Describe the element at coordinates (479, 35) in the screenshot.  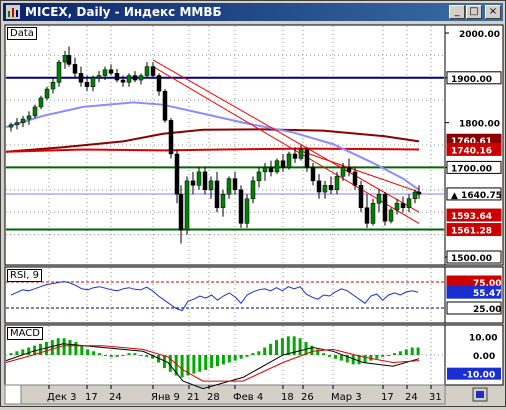
I see `price-tick-label: 2000.00` at that location.